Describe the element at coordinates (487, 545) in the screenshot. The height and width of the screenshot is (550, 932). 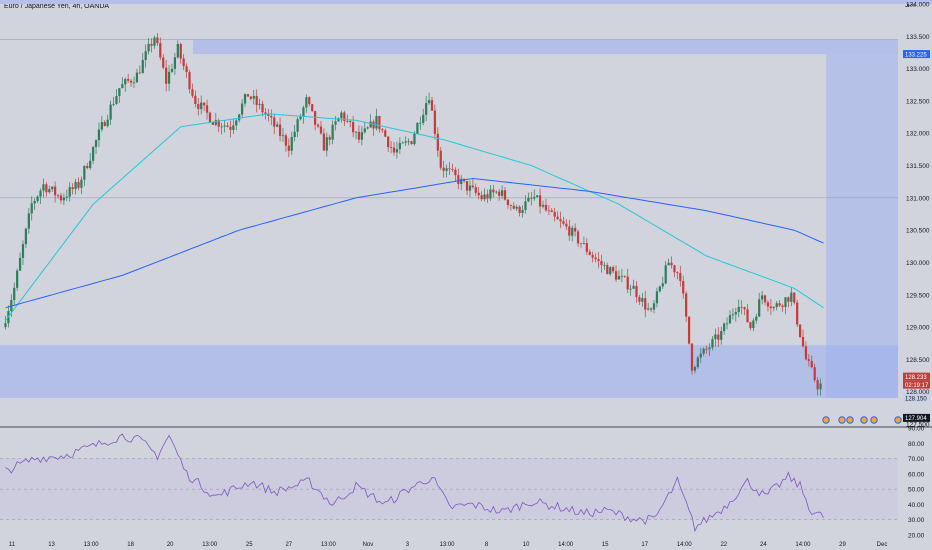
I see `time-tick-label: 8` at that location.